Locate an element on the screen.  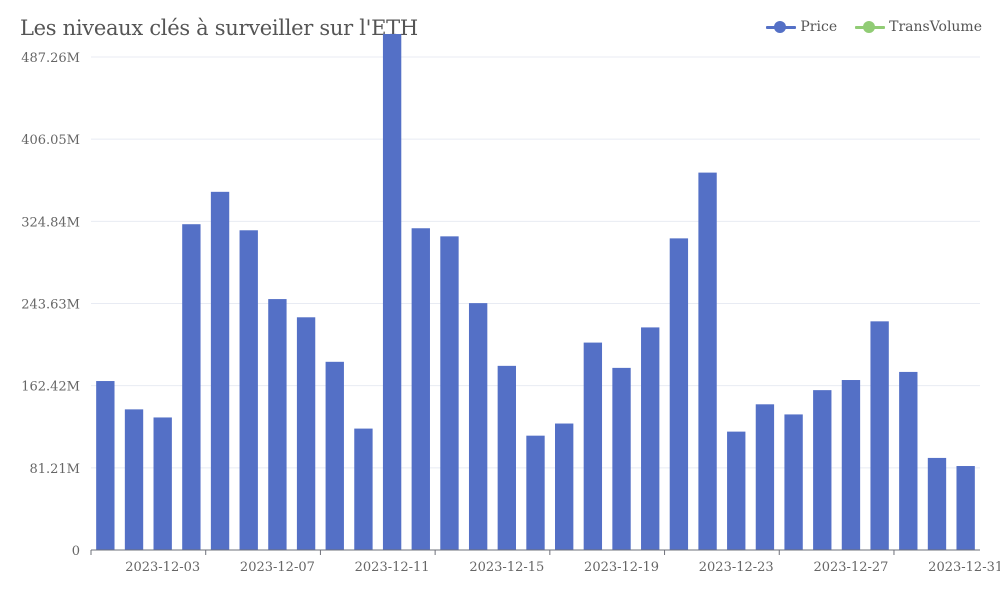
legend-swatch-price-icon is located at coordinates (781, 27).